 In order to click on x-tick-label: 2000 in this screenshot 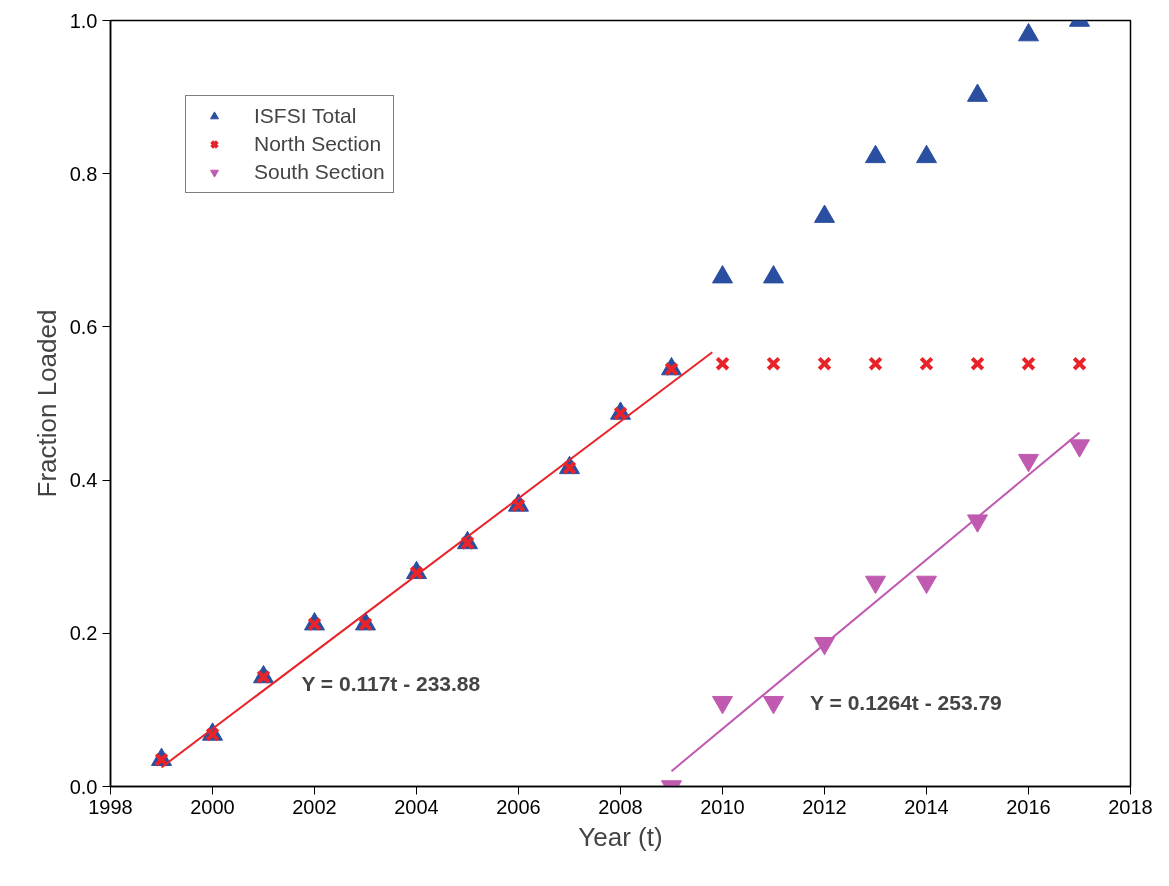, I will do `click(212, 806)`.